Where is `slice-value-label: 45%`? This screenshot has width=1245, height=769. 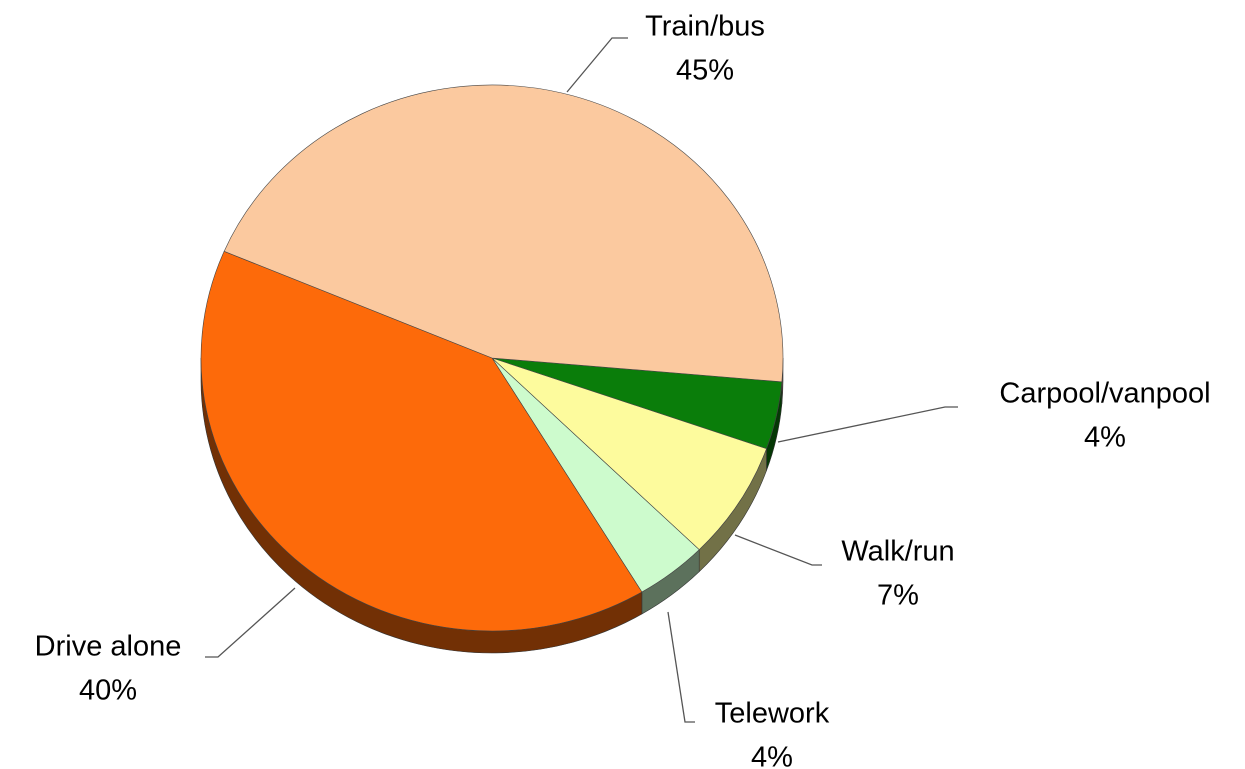 slice-value-label: 45% is located at coordinates (705, 71).